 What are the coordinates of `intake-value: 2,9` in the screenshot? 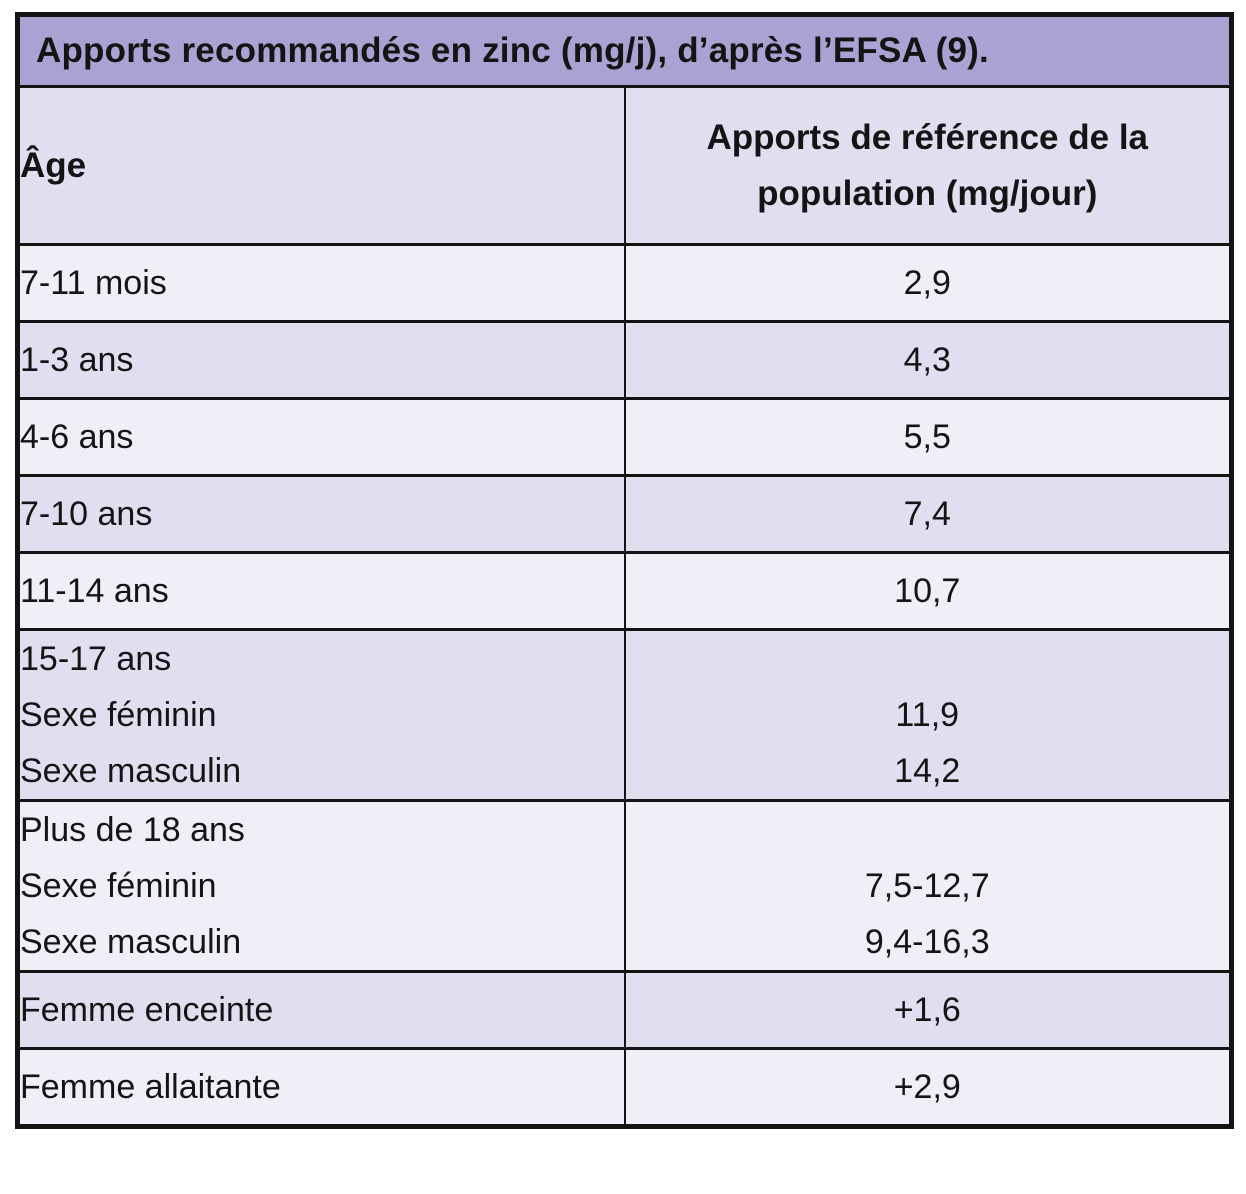 It's located at (927, 283).